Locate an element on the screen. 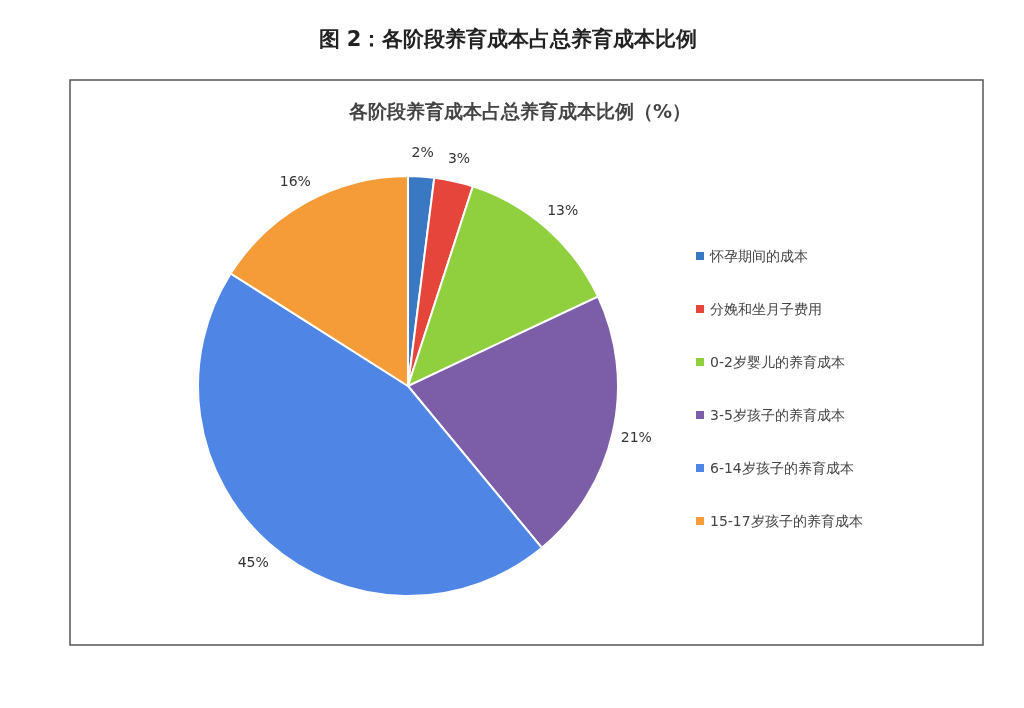 The height and width of the screenshot is (708, 1024). legend-label: 怀孕期间的成本 is located at coordinates (758, 256).